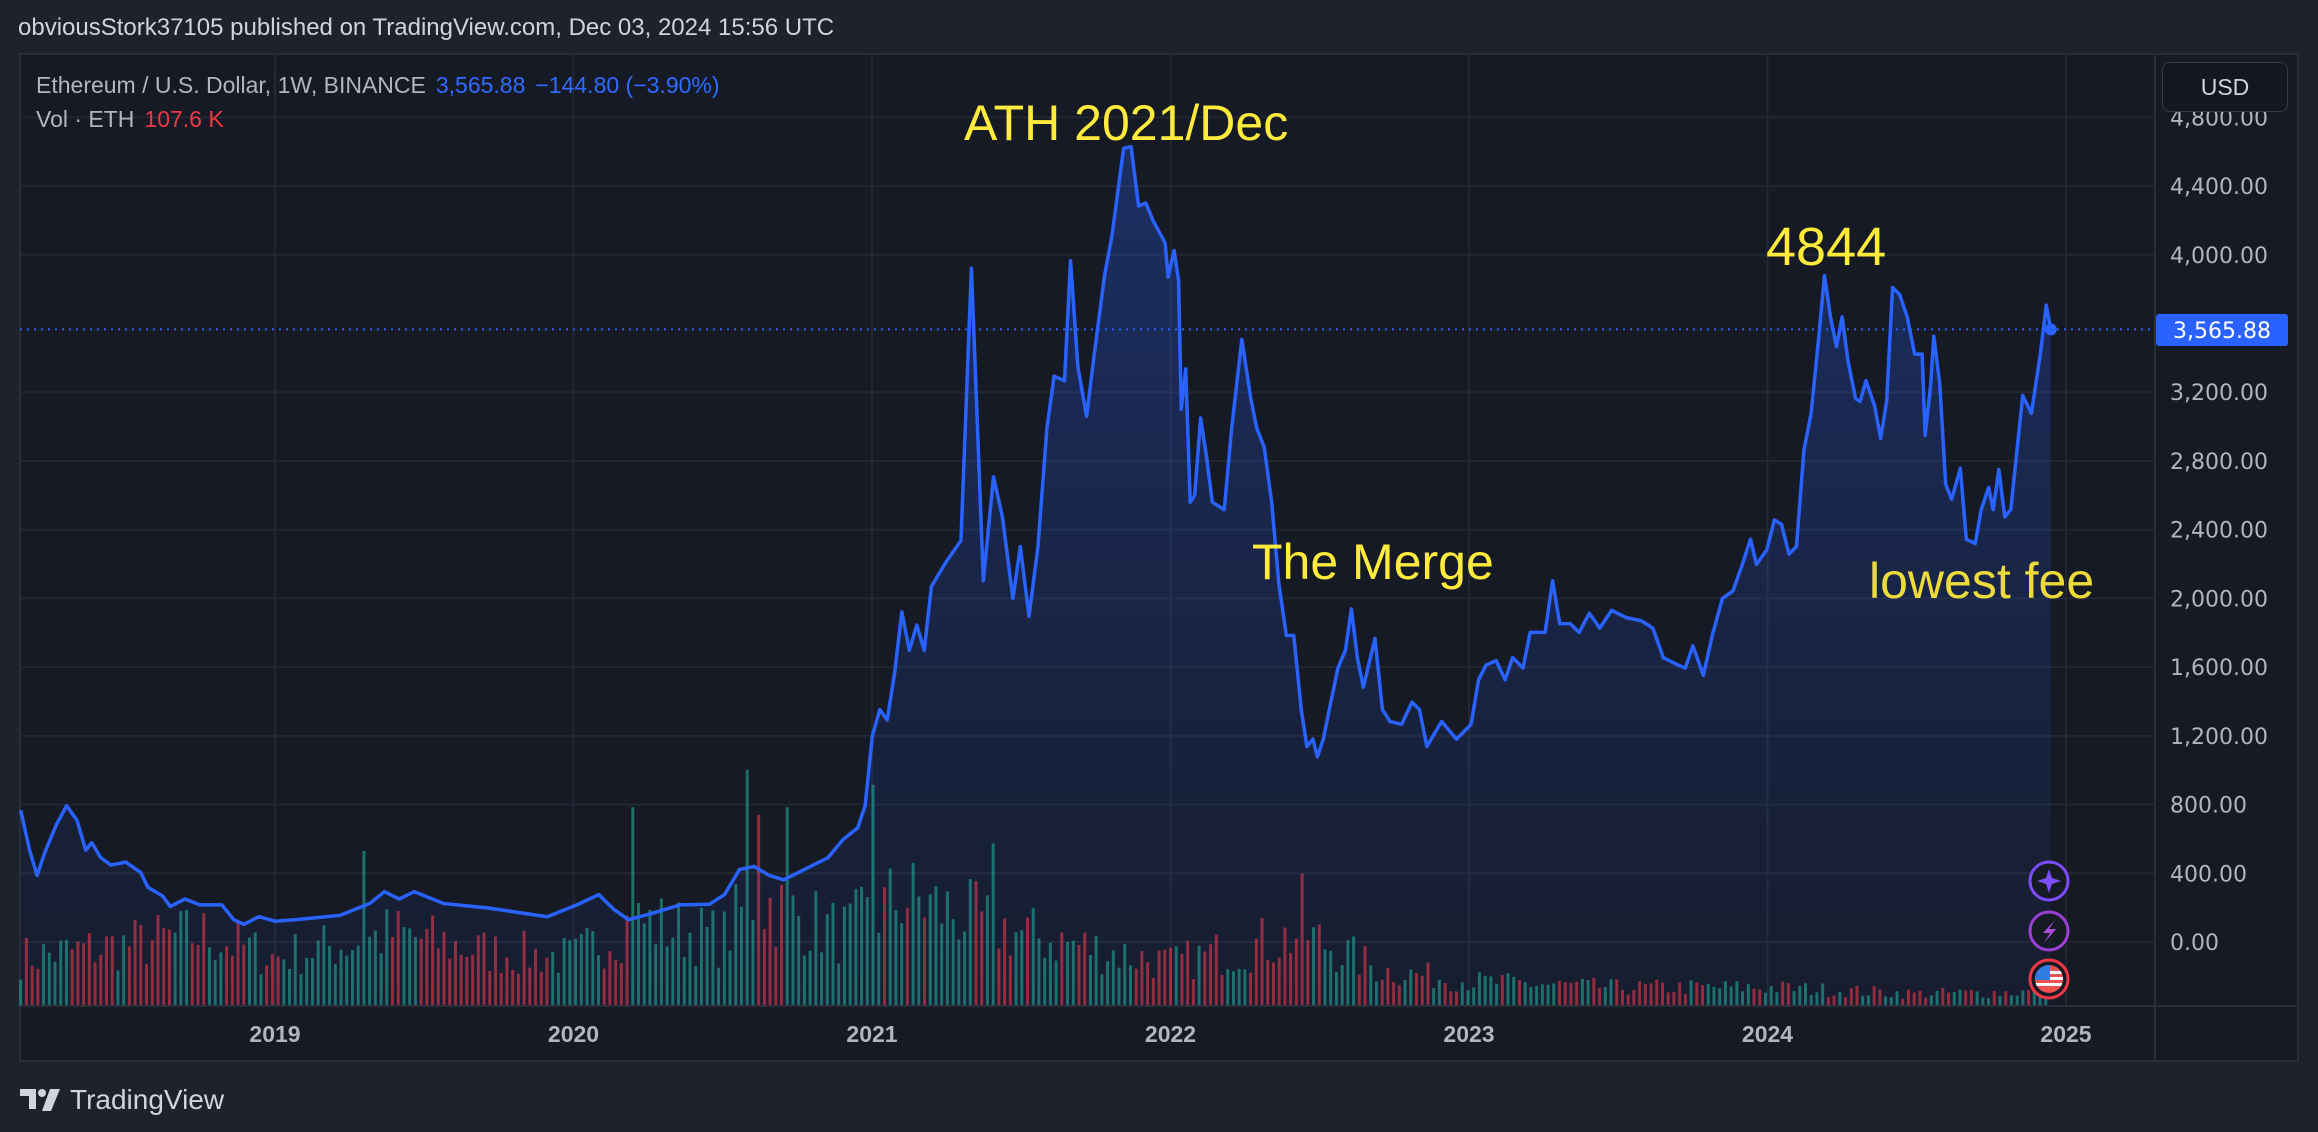 The image size is (2318, 1132). Describe the element at coordinates (573, 1034) in the screenshot. I see `time-tick-label: 2020` at that location.